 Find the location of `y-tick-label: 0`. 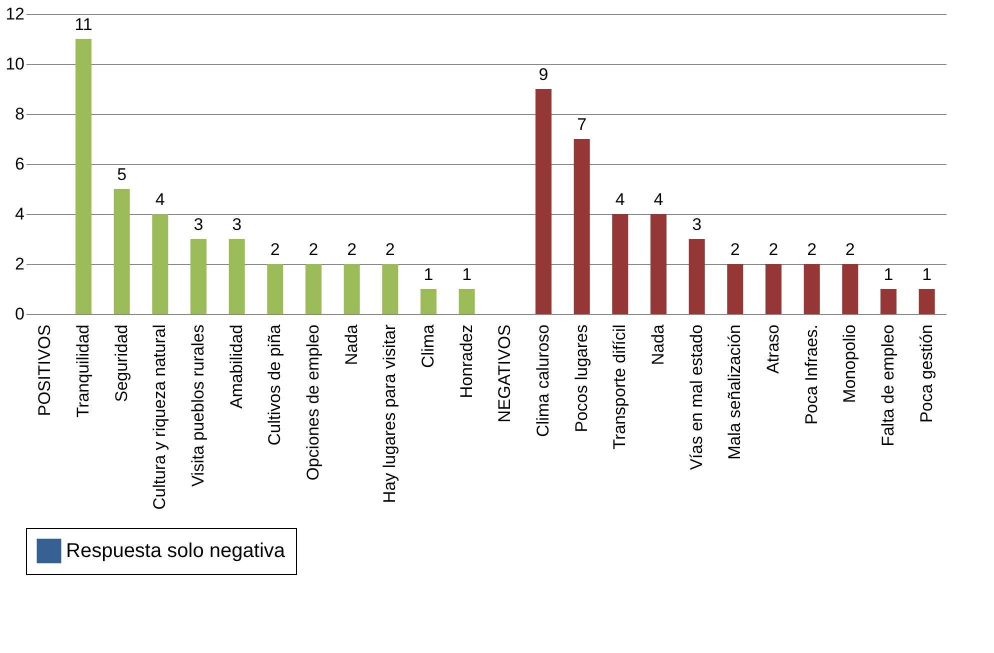

y-tick-label: 0 is located at coordinates (19, 314).